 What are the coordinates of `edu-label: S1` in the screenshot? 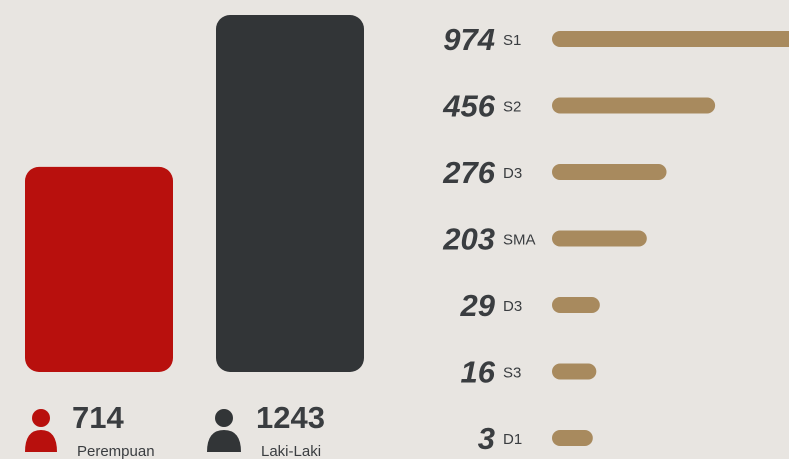 It's located at (512, 40).